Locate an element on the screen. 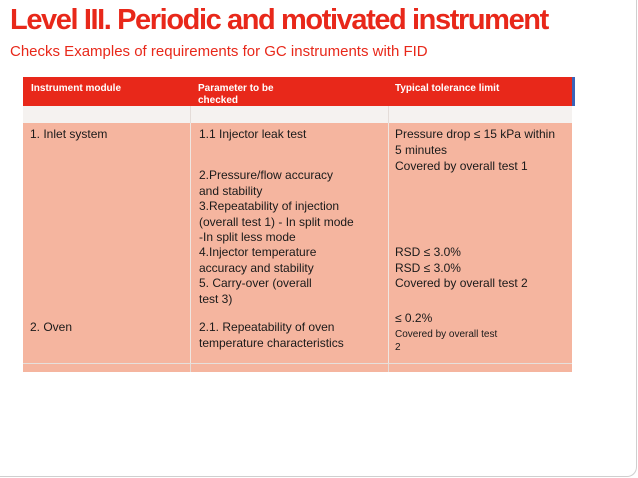 Image resolution: width=638 pixels, height=478 pixels. header-tolerance: Typical tolerance limit is located at coordinates (447, 88).